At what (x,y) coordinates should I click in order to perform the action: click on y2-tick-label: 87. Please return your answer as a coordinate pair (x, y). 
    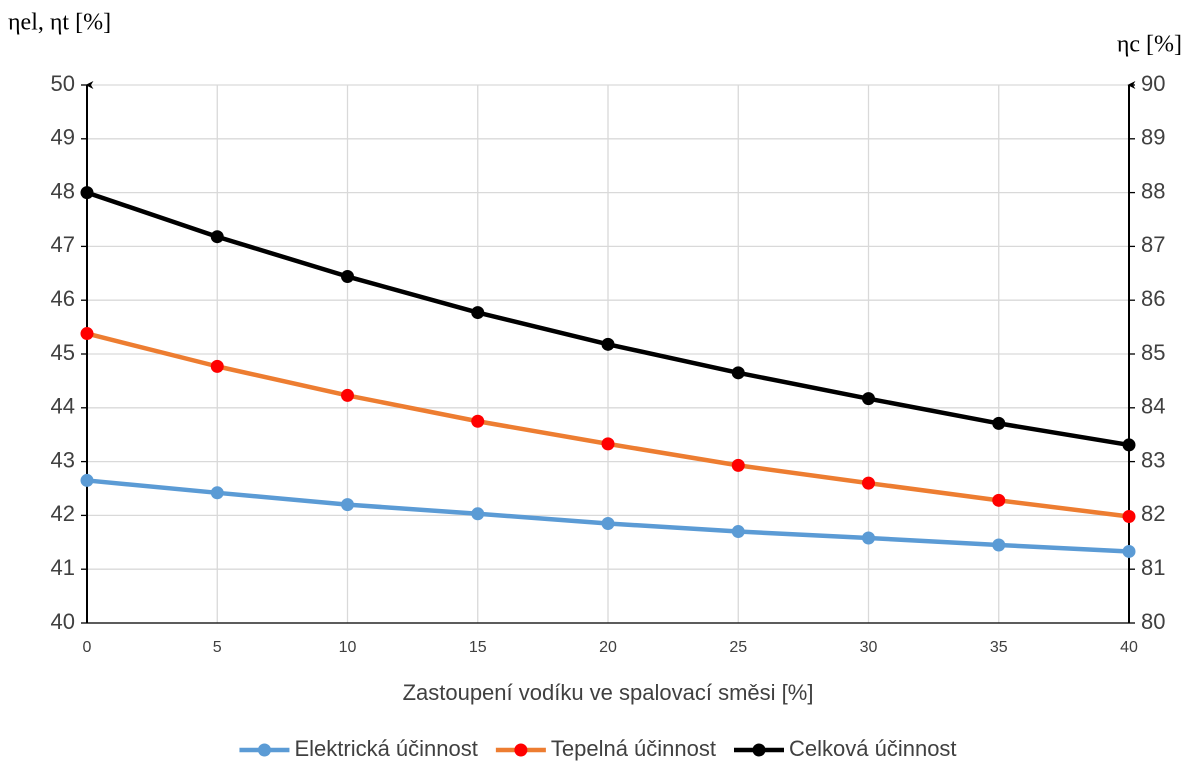
    Looking at the image, I should click on (1153, 244).